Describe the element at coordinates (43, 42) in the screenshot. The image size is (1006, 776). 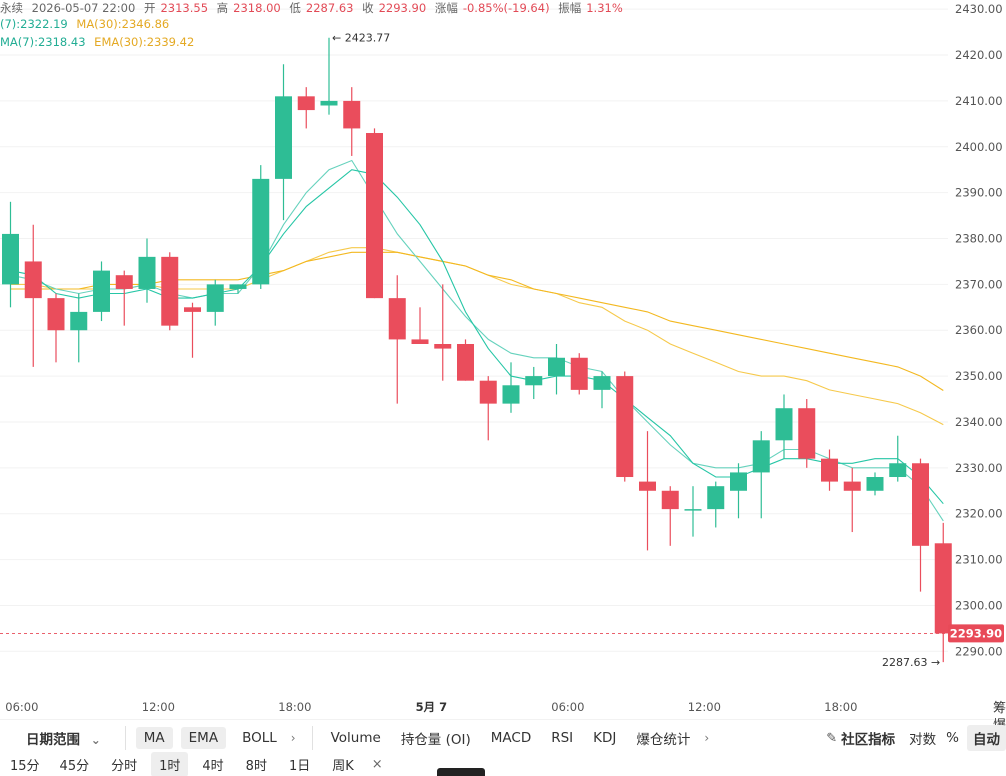
I see `ema7-value: MA(7):2318.43` at that location.